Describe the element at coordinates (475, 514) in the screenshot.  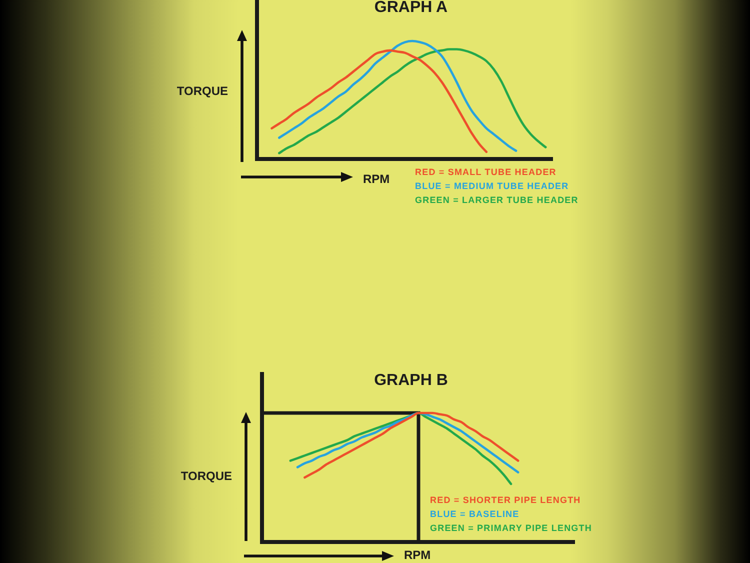
I see `text: BLUE = BASELINE` at that location.